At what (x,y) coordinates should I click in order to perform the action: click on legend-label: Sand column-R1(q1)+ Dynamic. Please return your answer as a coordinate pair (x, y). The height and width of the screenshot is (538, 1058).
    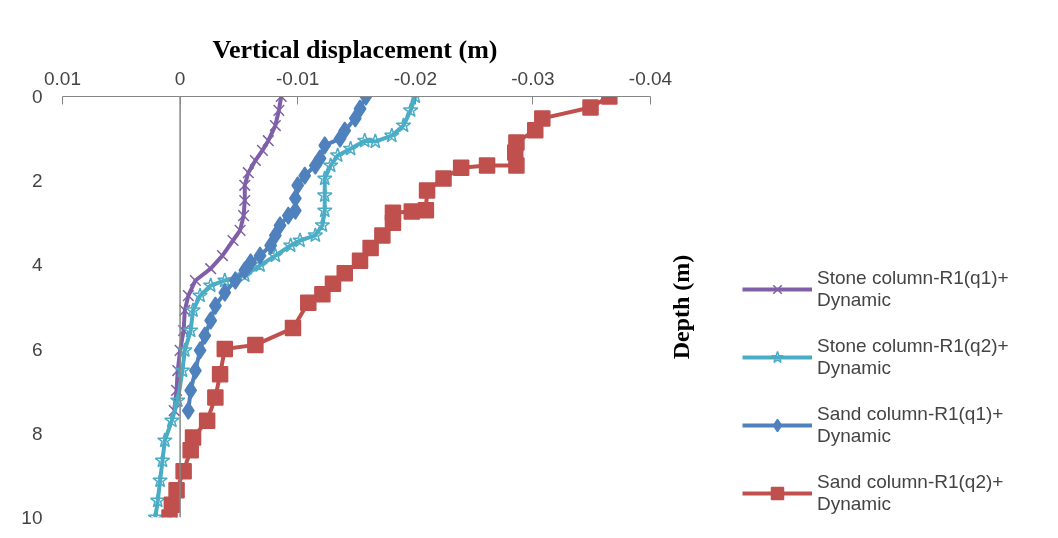
    Looking at the image, I should click on (910, 425).